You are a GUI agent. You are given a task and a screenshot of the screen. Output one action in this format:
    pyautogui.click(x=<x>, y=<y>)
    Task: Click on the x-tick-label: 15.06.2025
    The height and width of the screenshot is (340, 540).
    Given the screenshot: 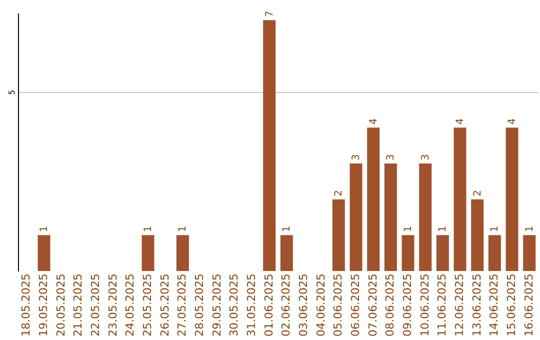 What is the action you would take?
    pyautogui.click(x=511, y=305)
    